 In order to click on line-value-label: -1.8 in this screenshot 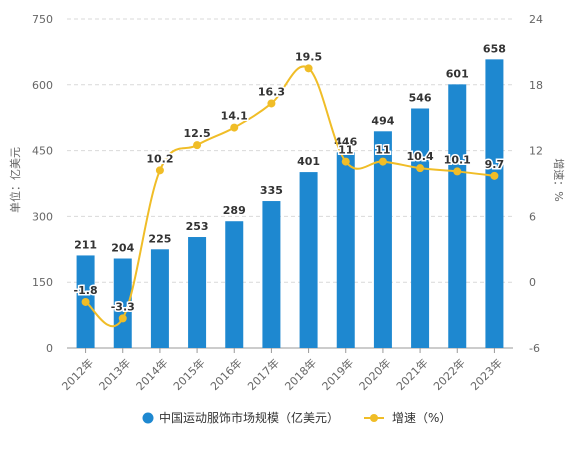, I will do `click(86, 290)`.